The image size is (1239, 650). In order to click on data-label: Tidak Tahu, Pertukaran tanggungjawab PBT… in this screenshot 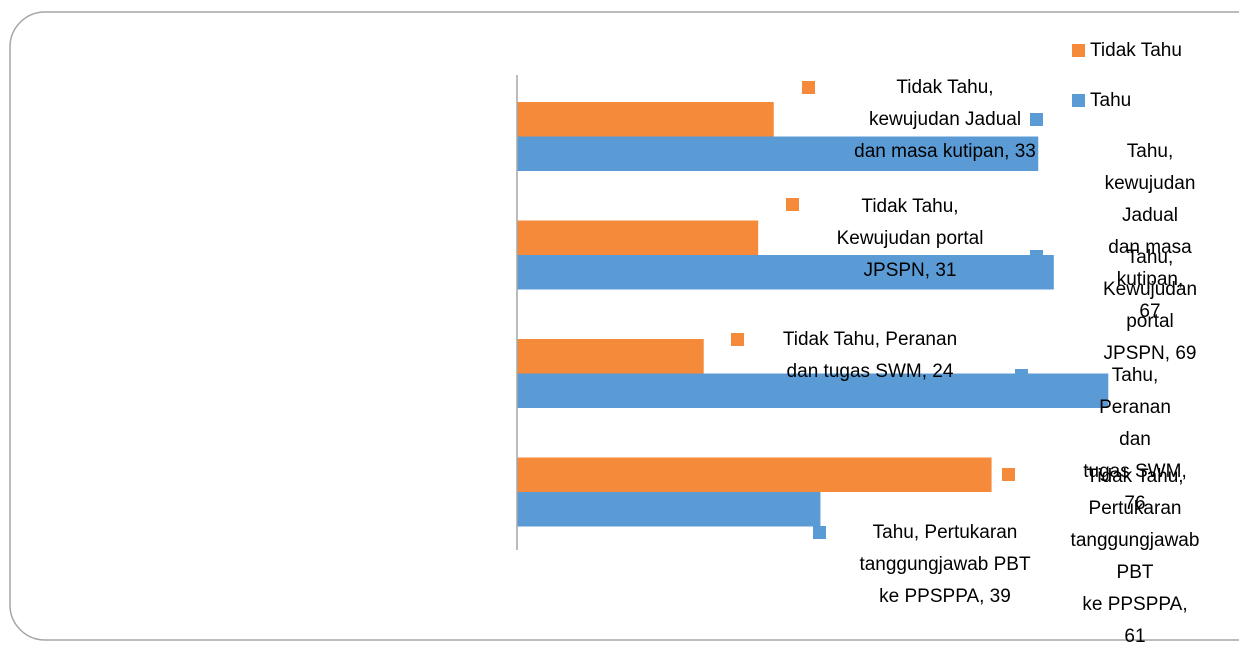, I will do `click(1135, 556)`.